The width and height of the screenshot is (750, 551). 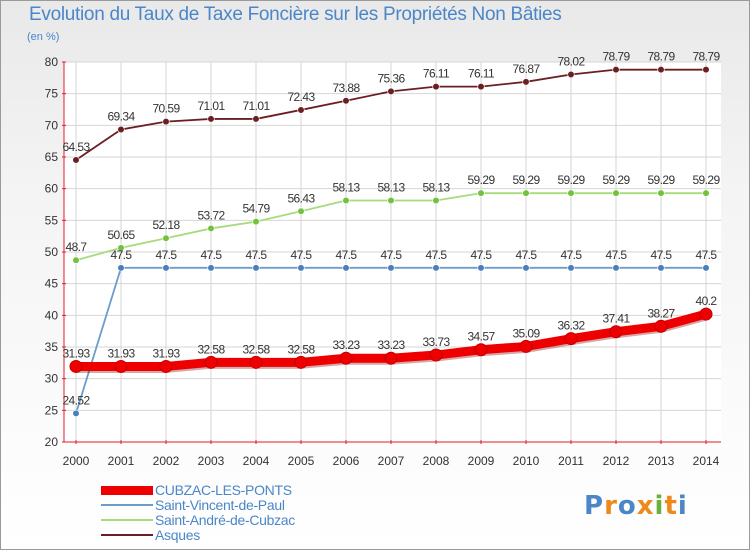 What do you see at coordinates (223, 490) in the screenshot?
I see `legend-label: CUBZAC-LES-PONTS` at bounding box center [223, 490].